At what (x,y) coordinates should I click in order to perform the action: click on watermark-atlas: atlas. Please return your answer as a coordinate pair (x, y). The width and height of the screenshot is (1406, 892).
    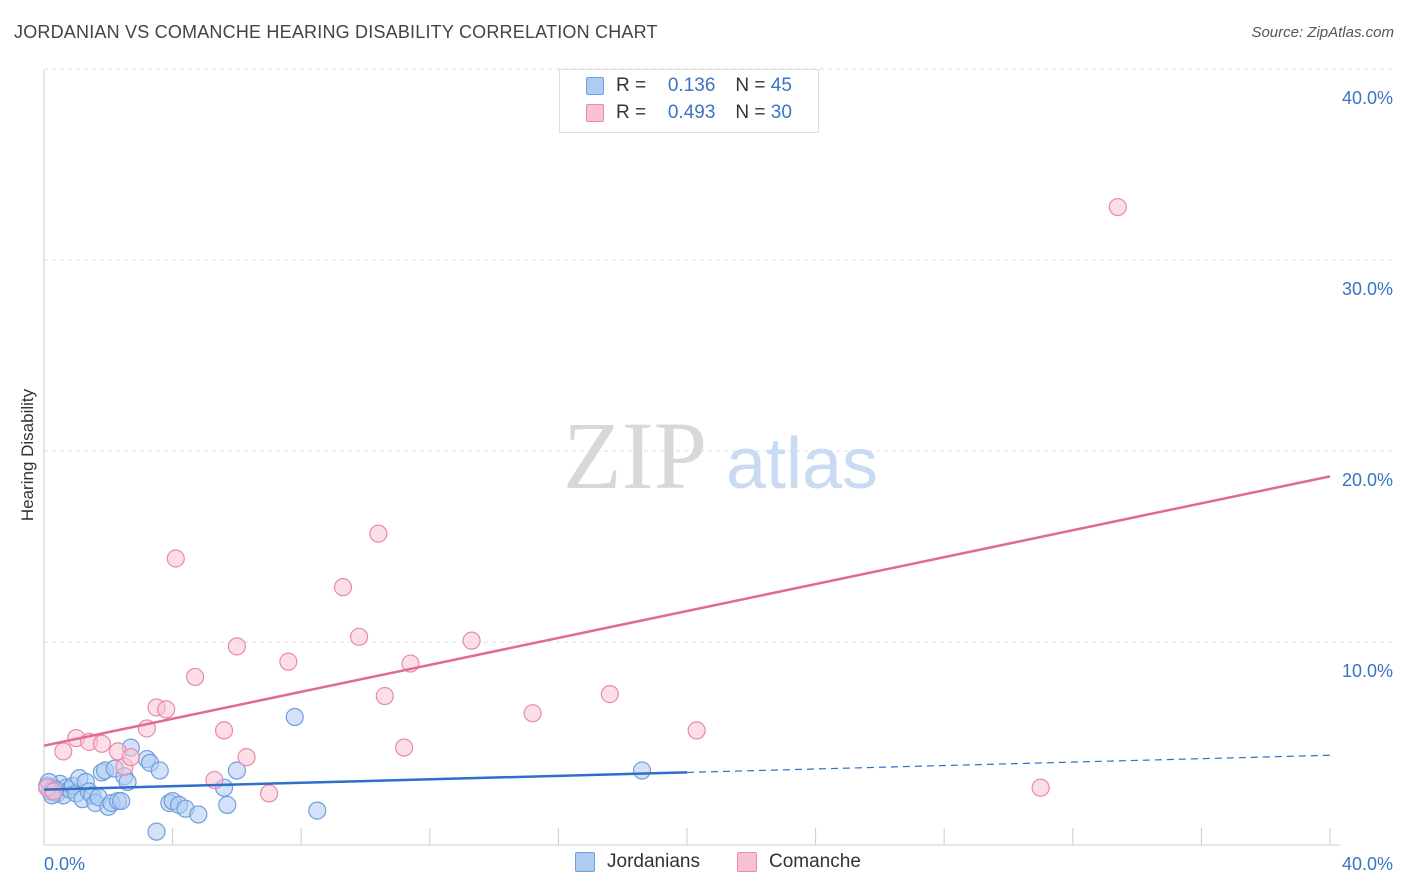
    Looking at the image, I should click on (802, 464).